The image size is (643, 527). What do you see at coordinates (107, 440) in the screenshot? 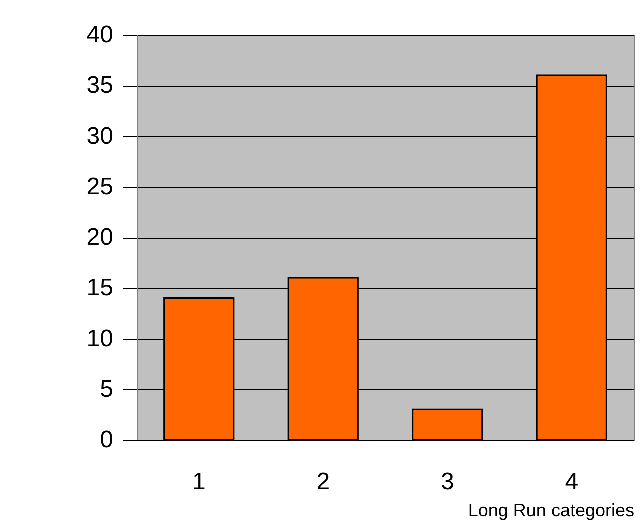
I see `y-tick-label: 0` at bounding box center [107, 440].